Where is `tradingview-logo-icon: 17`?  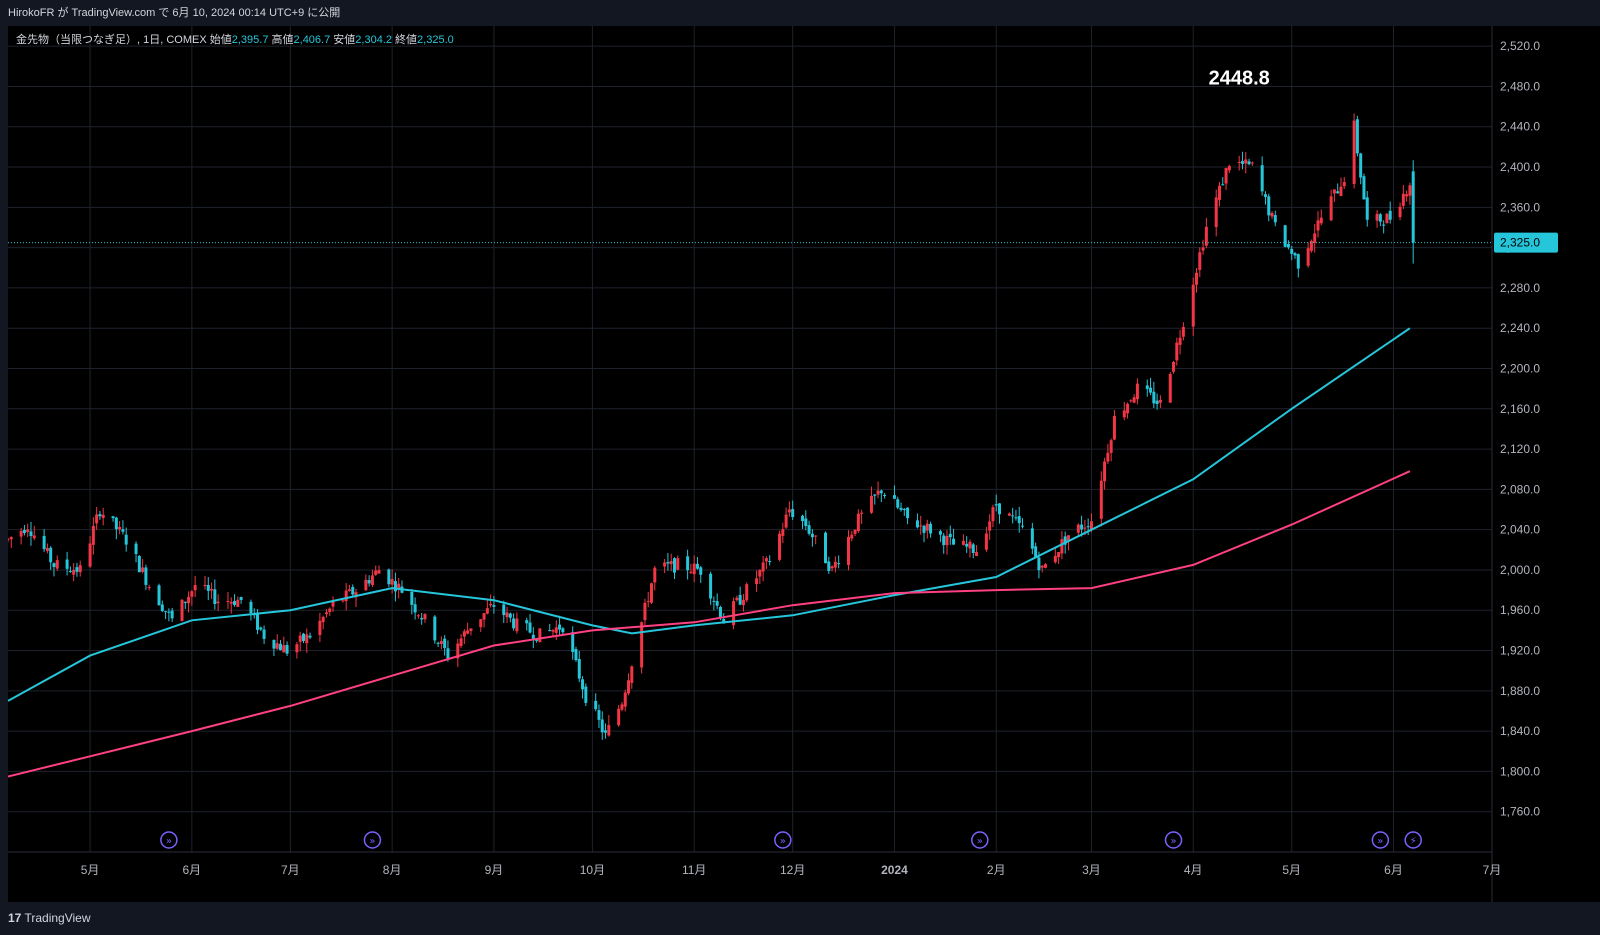
tradingview-logo-icon: 17 is located at coordinates (15, 918).